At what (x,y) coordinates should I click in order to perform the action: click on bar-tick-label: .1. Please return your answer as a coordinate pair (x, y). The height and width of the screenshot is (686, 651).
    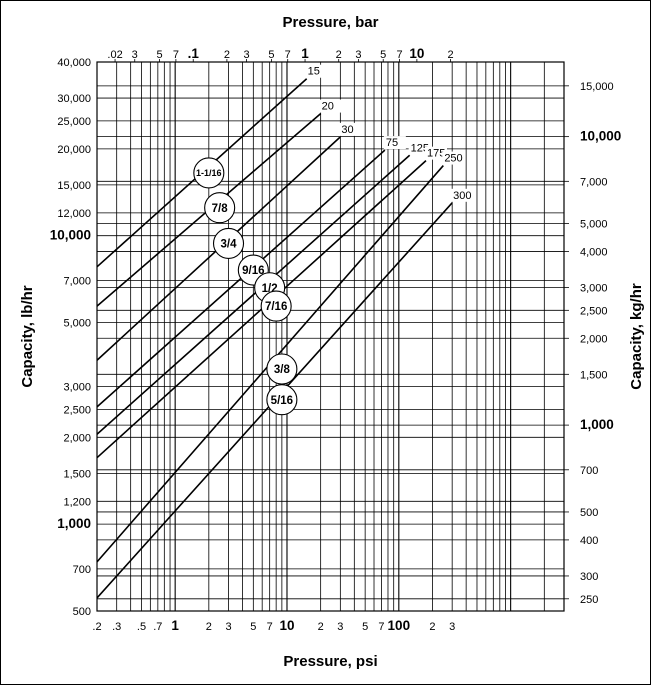
    Looking at the image, I should click on (194, 53).